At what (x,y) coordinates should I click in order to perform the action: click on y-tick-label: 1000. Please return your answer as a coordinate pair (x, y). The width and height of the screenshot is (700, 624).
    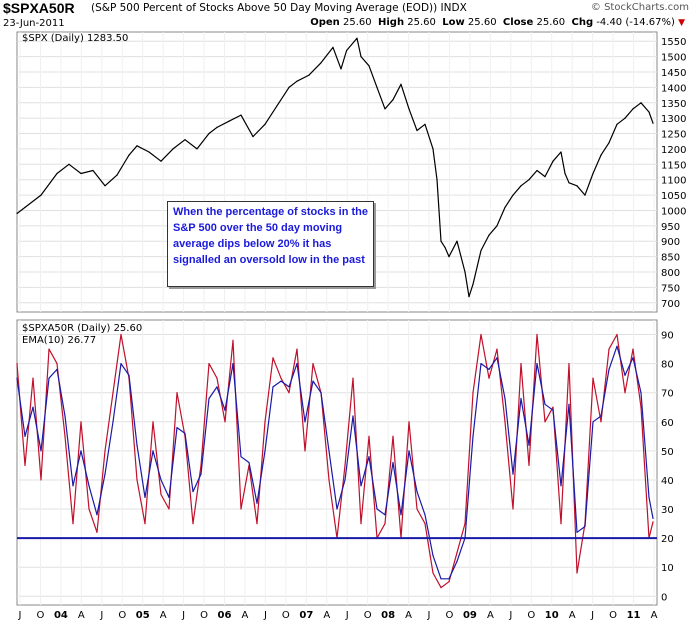
    Looking at the image, I should click on (673, 211).